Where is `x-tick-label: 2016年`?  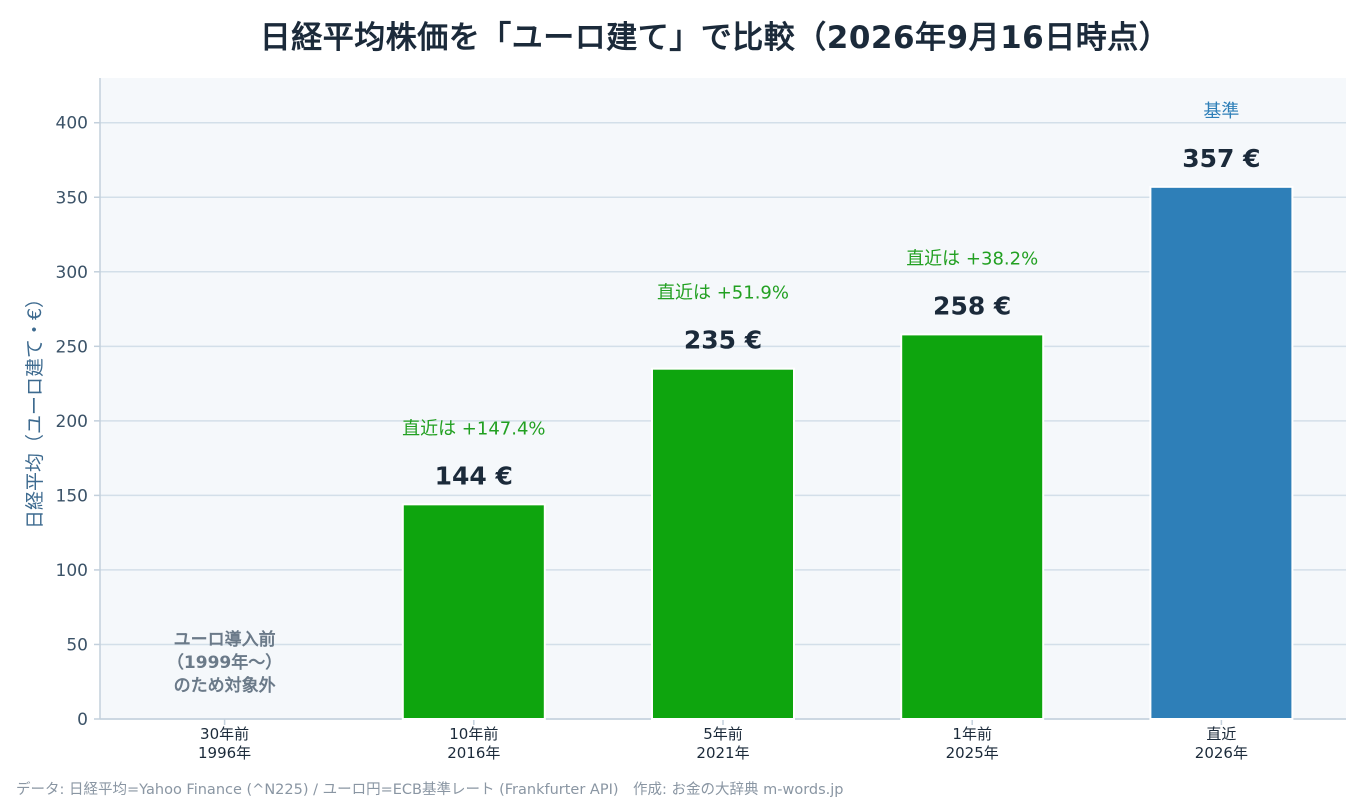
x-tick-label: 2016年 is located at coordinates (473, 753).